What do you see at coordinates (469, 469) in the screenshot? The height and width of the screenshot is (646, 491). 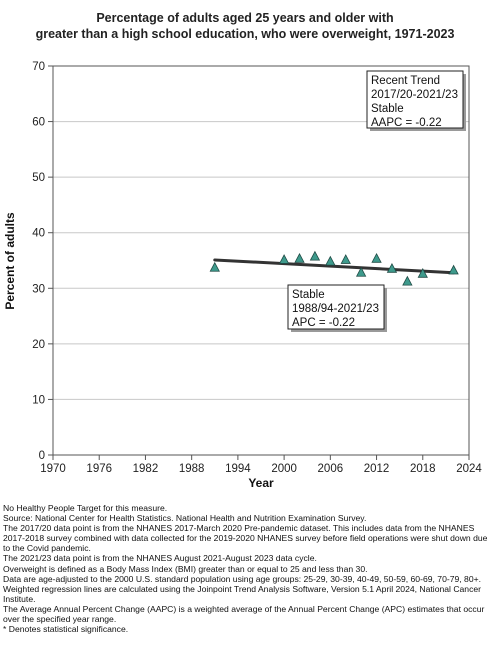 I see `x-tick-label: 2024` at bounding box center [469, 469].